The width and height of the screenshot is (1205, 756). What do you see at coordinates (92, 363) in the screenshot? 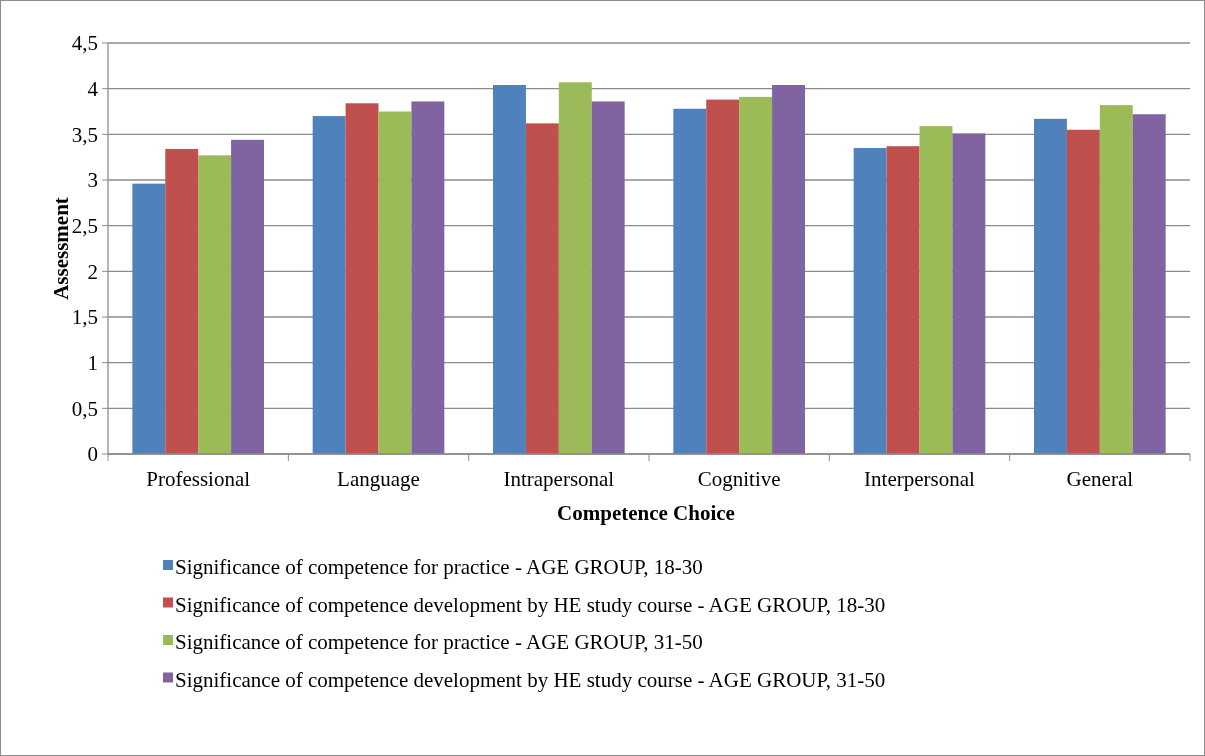
I see `y-tick-label: 1` at bounding box center [92, 363].